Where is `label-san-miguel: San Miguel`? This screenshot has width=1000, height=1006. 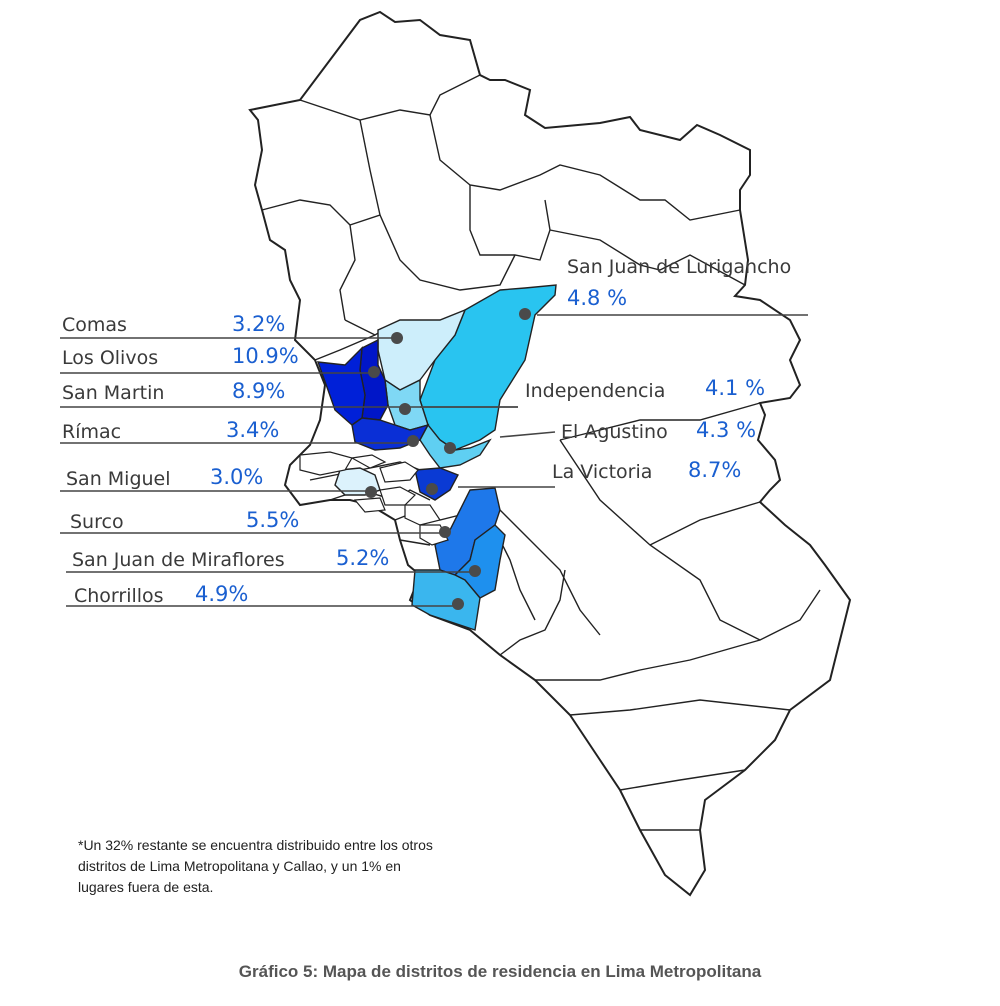
label-san-miguel: San Miguel is located at coordinates (118, 479).